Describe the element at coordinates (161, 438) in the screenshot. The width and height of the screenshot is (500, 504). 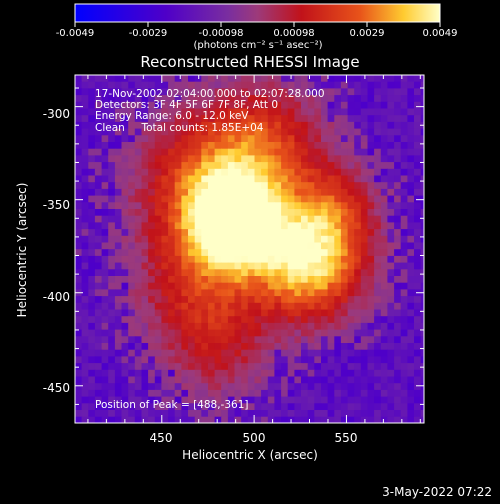
I see `x-tick-label: 450` at that location.